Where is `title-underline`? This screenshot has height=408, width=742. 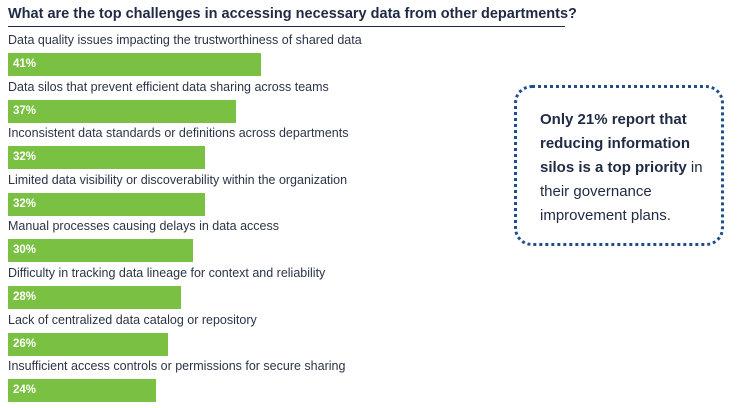
title-underline is located at coordinates (286, 26).